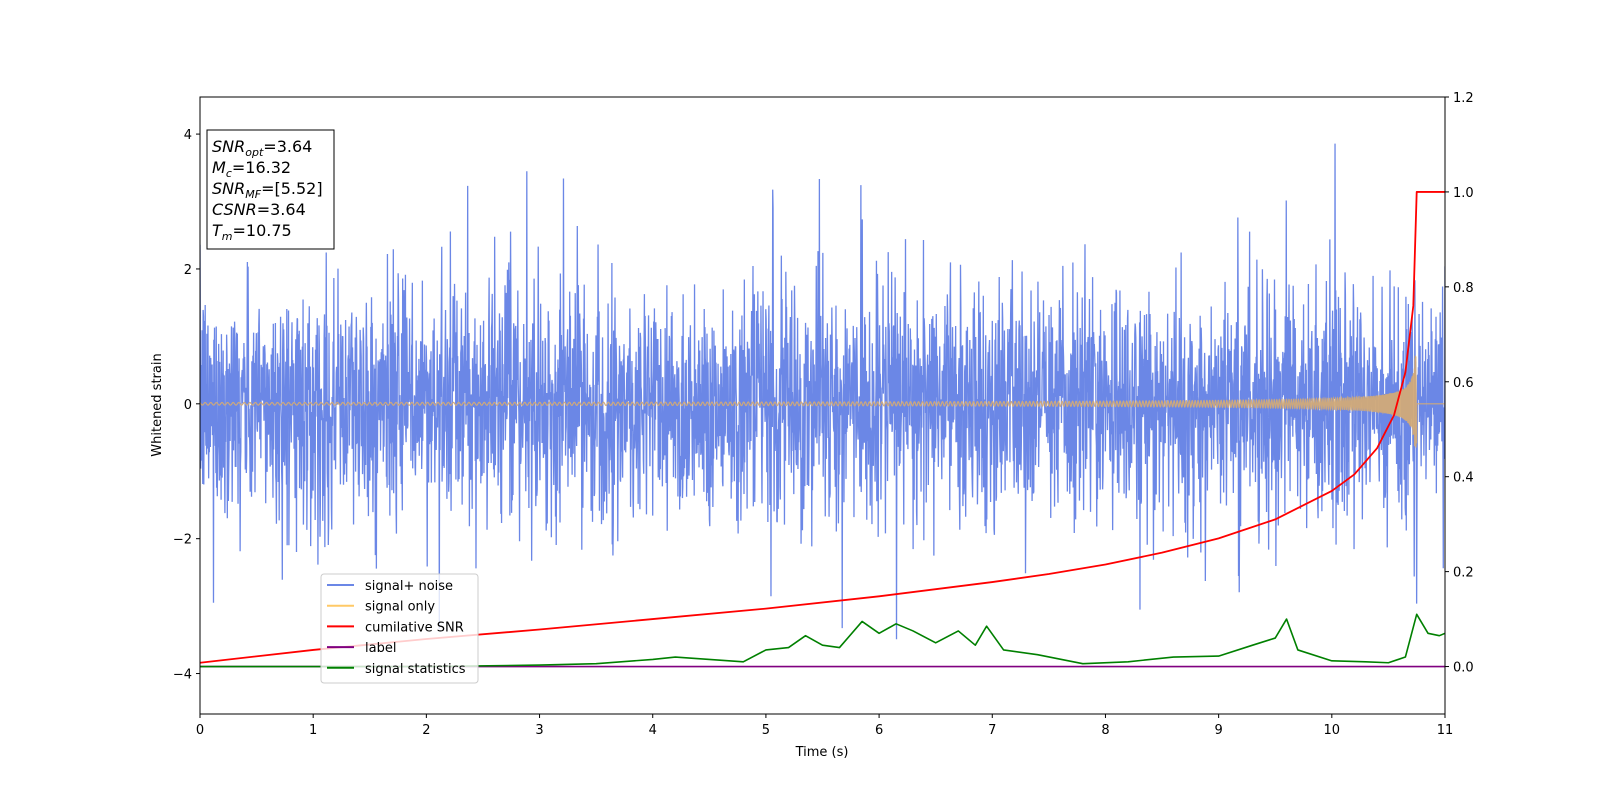  What do you see at coordinates (313, 730) in the screenshot?
I see `x-tick-label: 1` at bounding box center [313, 730].